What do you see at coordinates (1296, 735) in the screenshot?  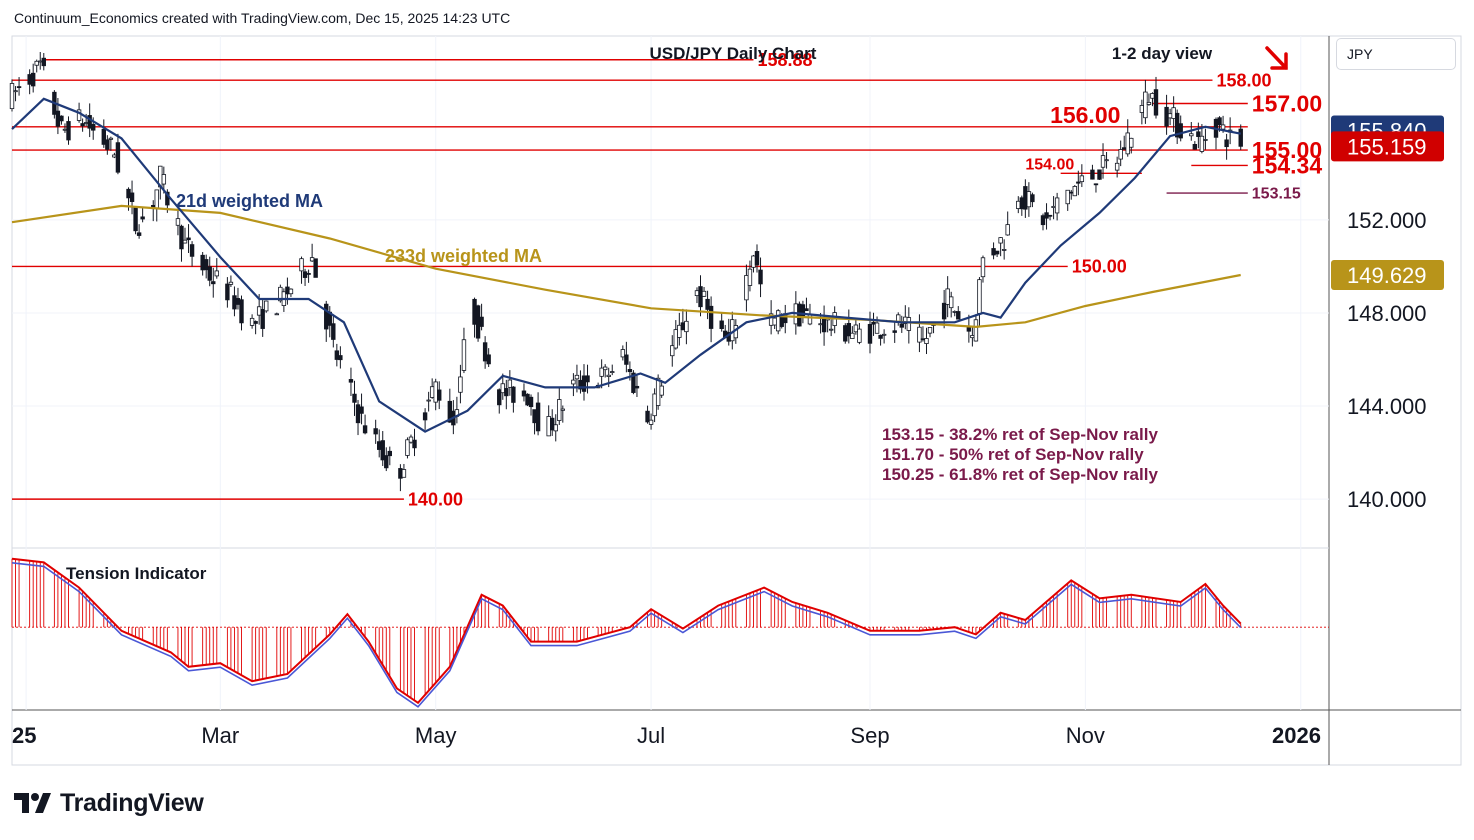 I see `x-tick-label: 2026` at bounding box center [1296, 735].